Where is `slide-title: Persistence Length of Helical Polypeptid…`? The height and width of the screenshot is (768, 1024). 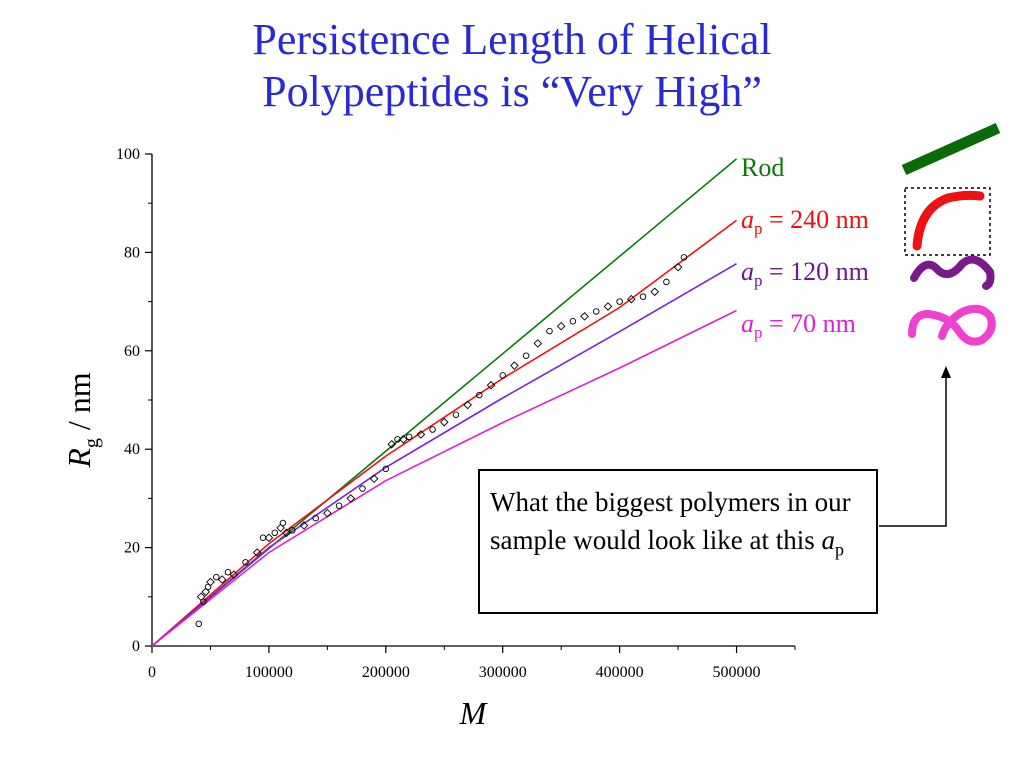
slide-title: Persistence Length of Helical Polypeptid… is located at coordinates (512, 66).